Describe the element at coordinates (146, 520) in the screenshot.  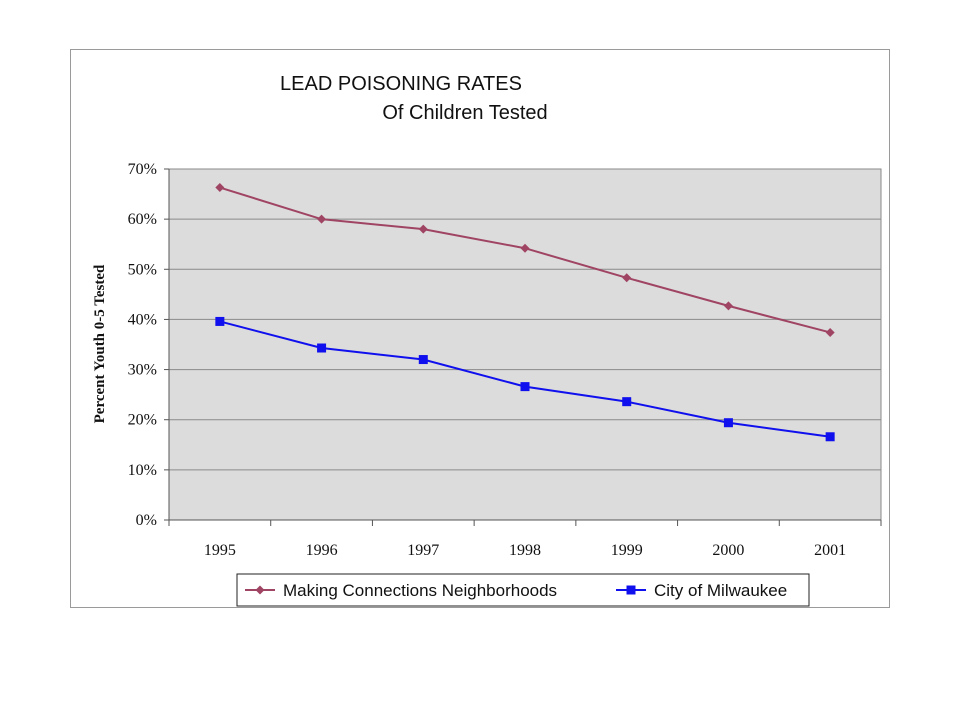
I see `y-tick-label: 0%` at that location.